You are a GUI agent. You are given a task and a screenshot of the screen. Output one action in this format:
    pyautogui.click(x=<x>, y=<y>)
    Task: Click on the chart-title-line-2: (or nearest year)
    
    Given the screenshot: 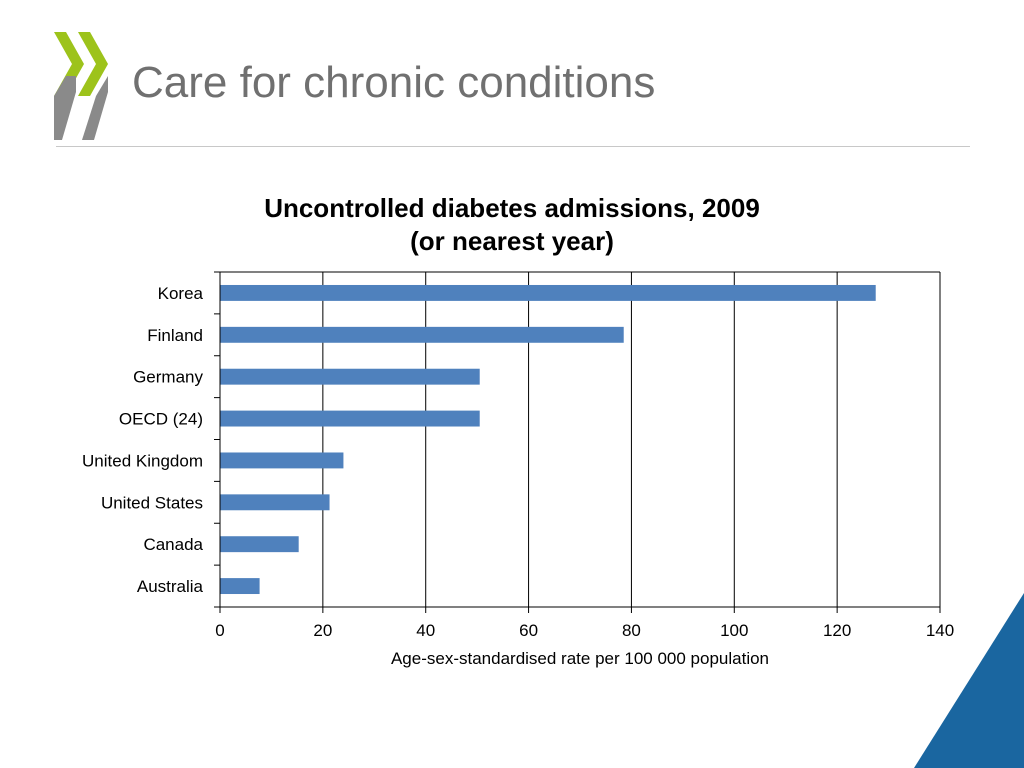 What is the action you would take?
    pyautogui.click(x=512, y=241)
    